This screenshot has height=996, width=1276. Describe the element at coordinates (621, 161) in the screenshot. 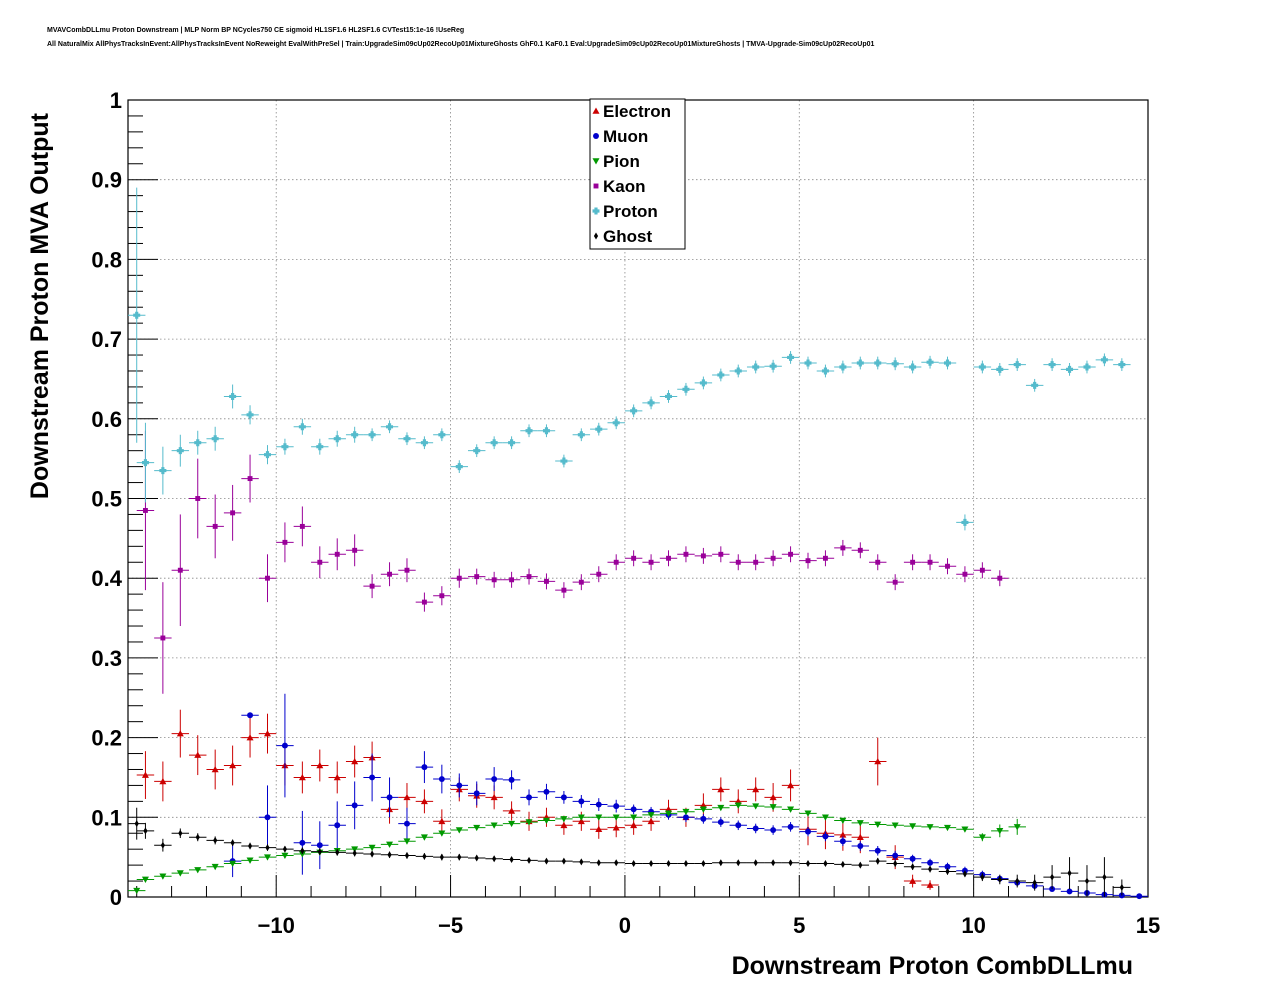

I see `legend-label-pion: Pion` at that location.